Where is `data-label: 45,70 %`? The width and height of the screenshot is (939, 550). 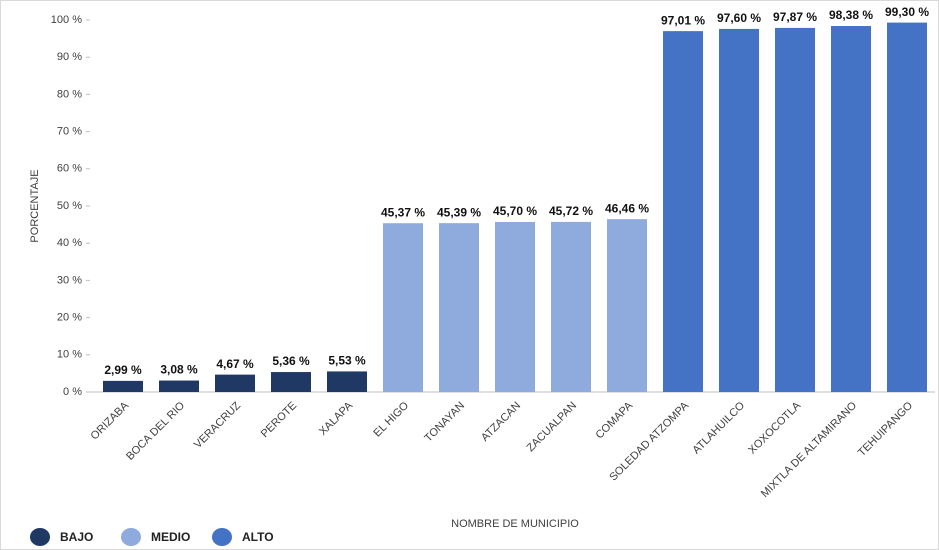
data-label: 45,70 % is located at coordinates (515, 211).